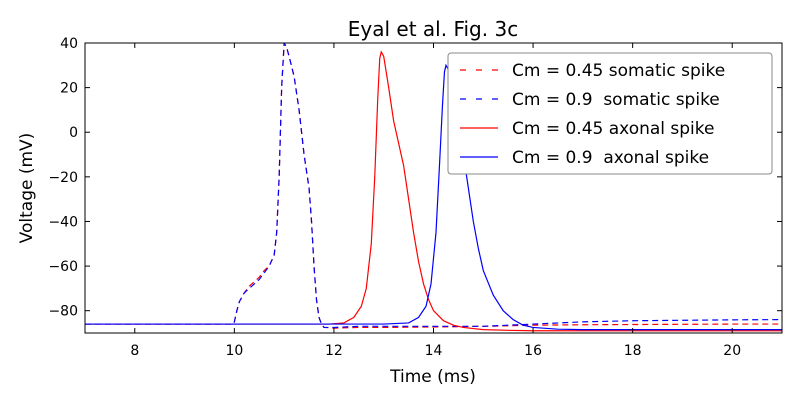 This screenshot has width=800, height=400. What do you see at coordinates (63, 312) in the screenshot?
I see `y-tick-label: −80` at bounding box center [63, 312].